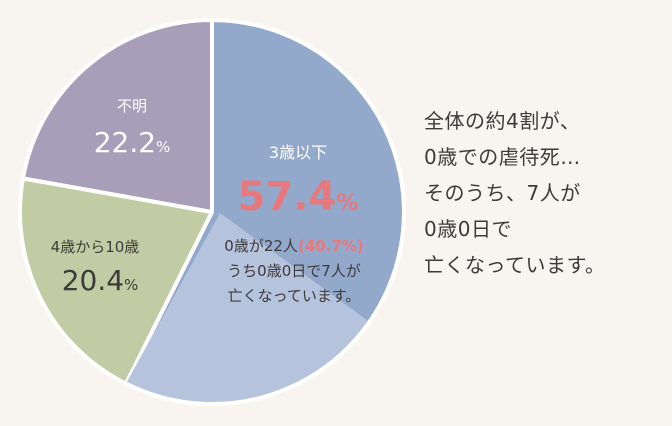 Image resolution: width=672 pixels, height=426 pixels. What do you see at coordinates (287, 197) in the screenshot?
I see `slice-value-age-3-under-number: 57.4` at bounding box center [287, 197].